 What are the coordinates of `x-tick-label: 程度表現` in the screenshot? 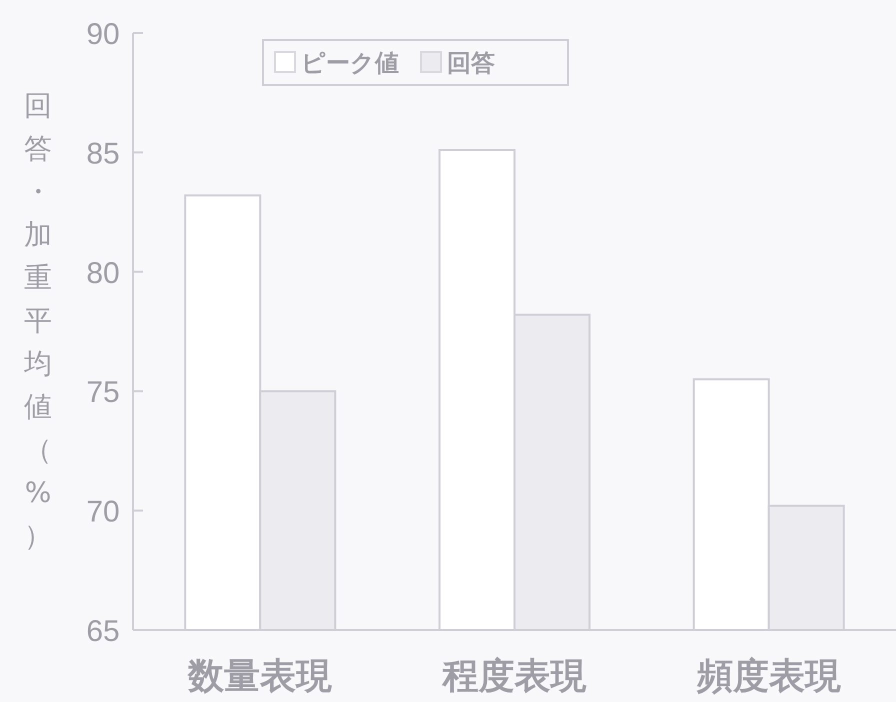 It's located at (514, 676).